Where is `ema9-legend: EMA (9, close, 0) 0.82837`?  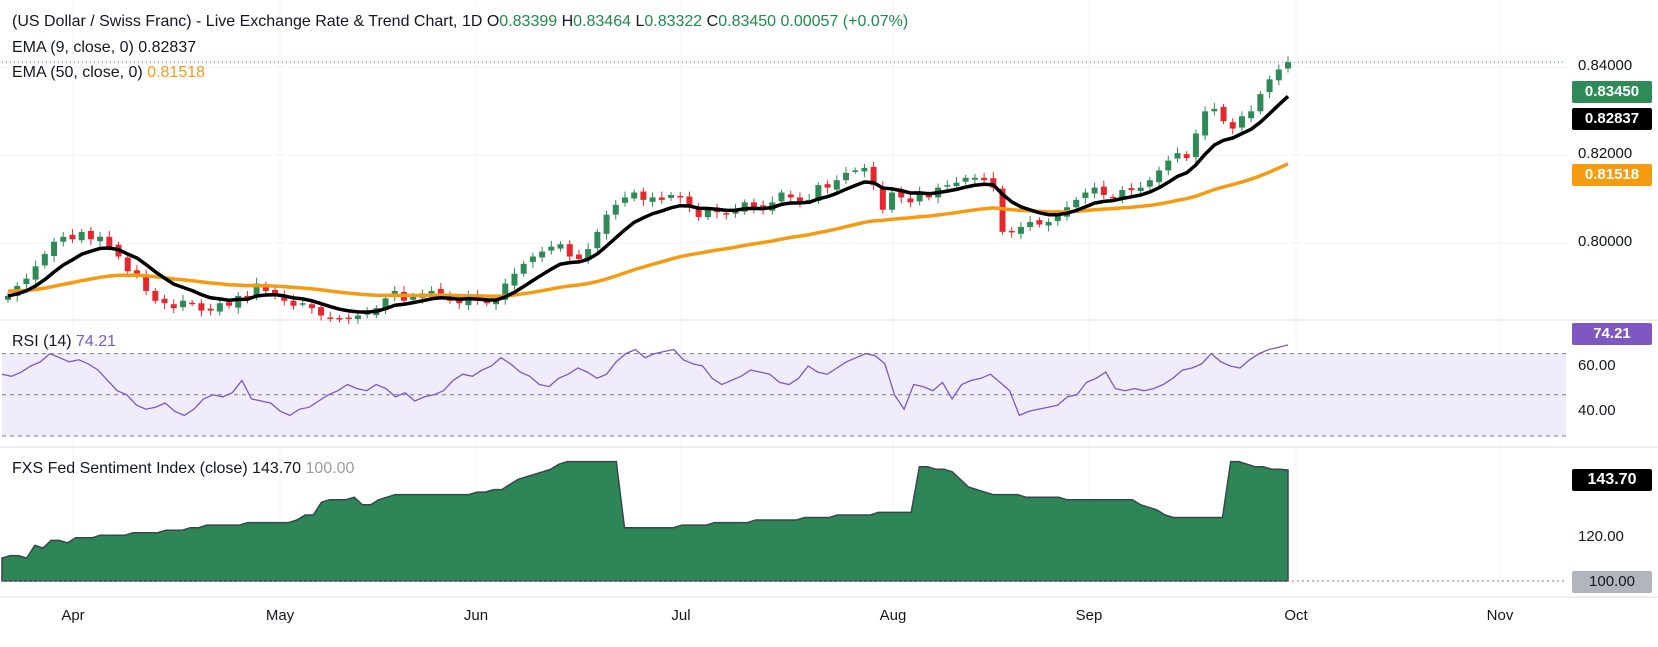 ema9-legend: EMA (9, close, 0) 0.82837 is located at coordinates (104, 48).